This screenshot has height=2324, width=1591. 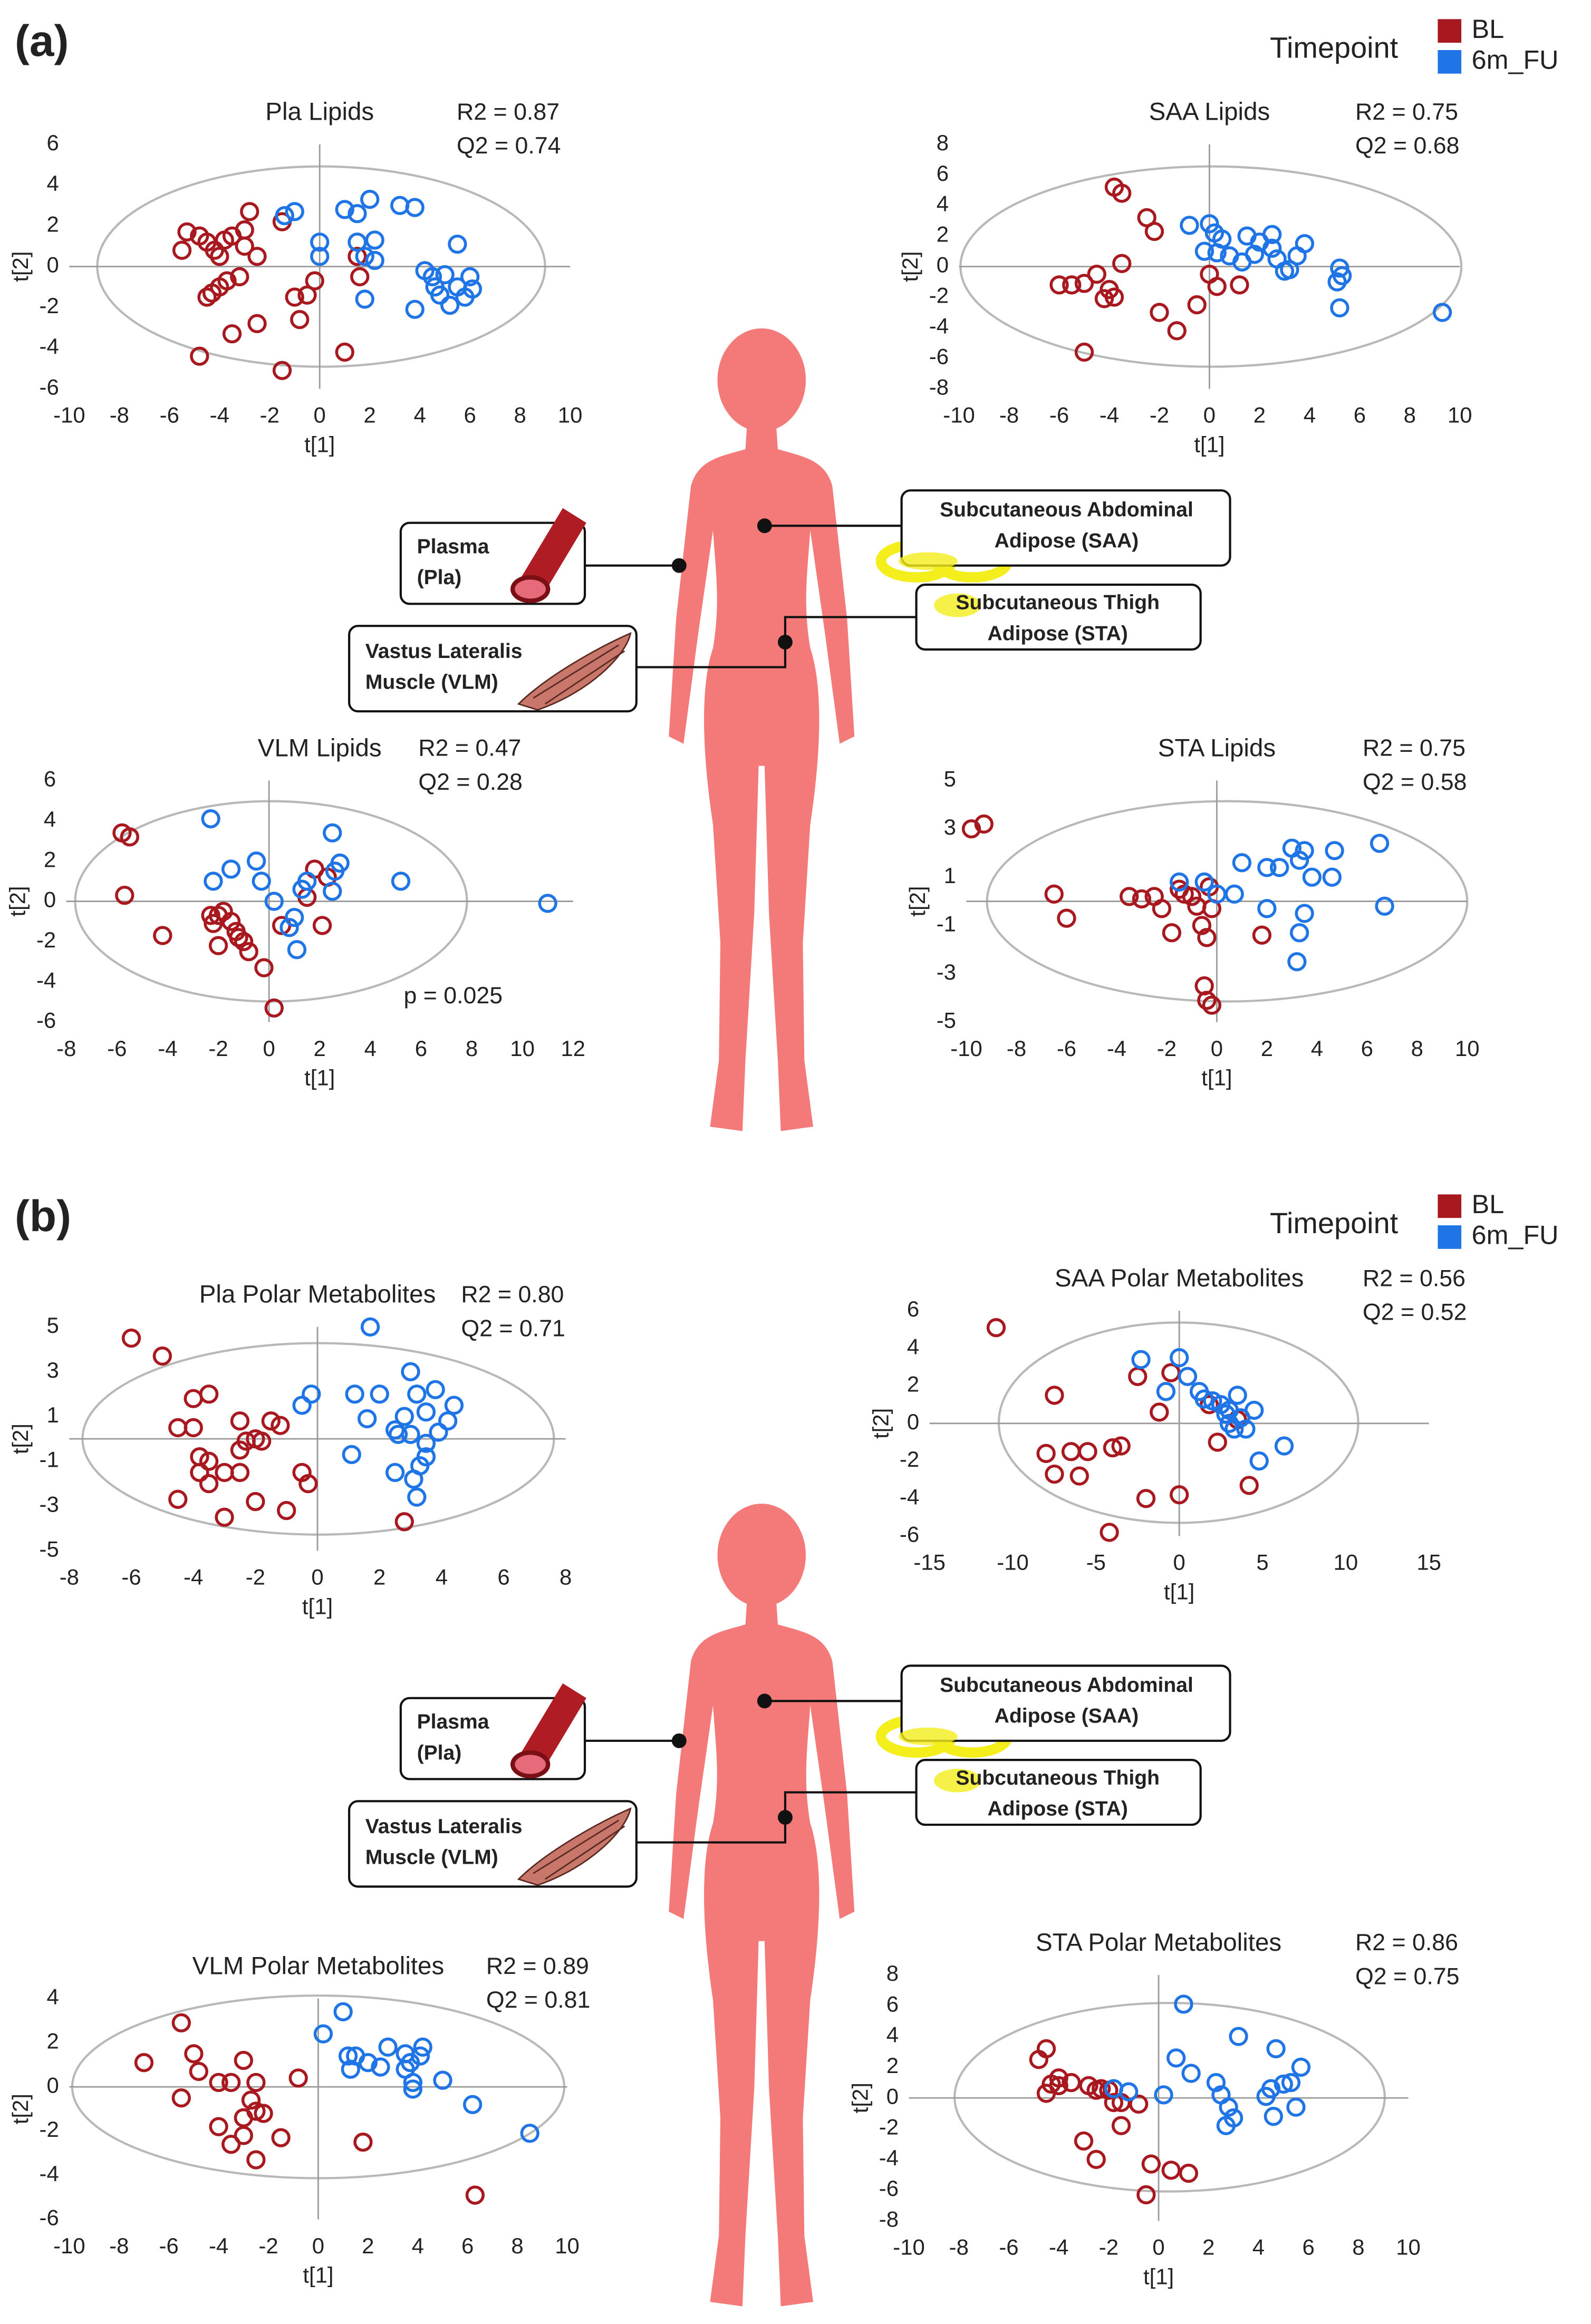 What do you see at coordinates (1217, 748) in the screenshot?
I see `chart-title: STA Lipids` at bounding box center [1217, 748].